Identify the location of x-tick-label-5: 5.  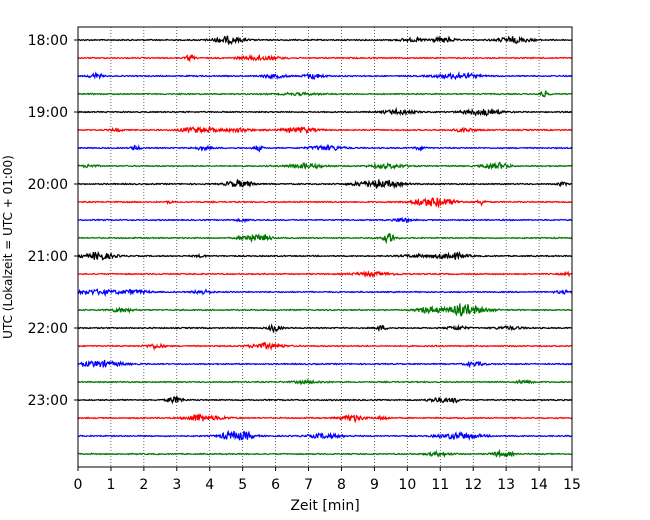
(242, 485).